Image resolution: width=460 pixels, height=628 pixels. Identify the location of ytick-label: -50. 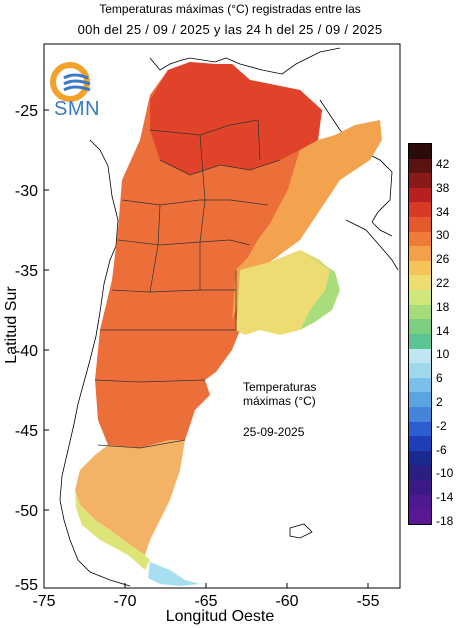
(26, 511).